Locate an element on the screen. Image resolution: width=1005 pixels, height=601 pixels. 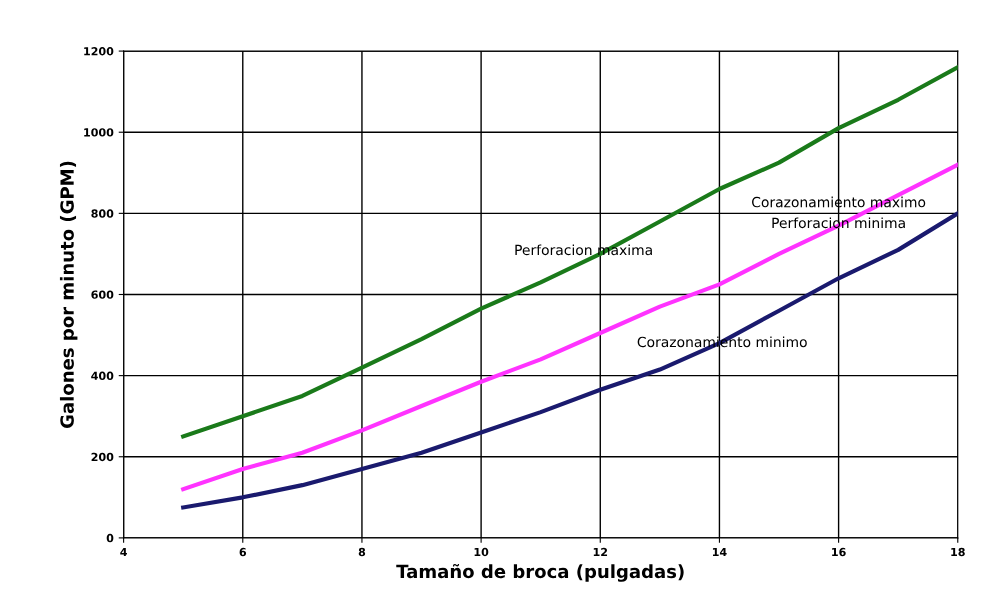
x-tick-label: 14 is located at coordinates (719, 552).